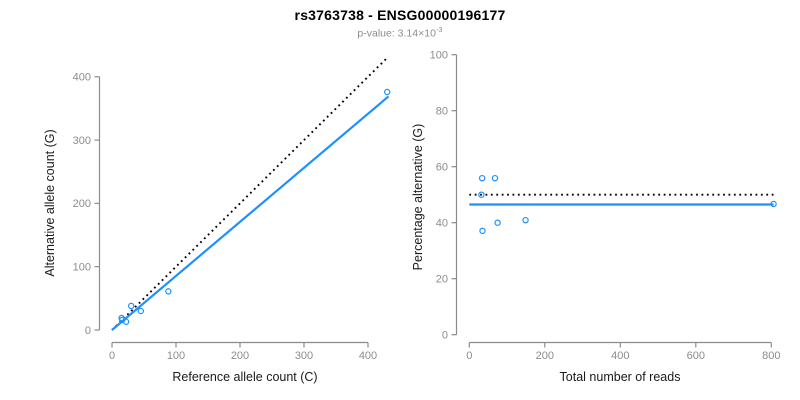 The height and width of the screenshot is (400, 800). Describe the element at coordinates (400, 15) in the screenshot. I see `page-title: rs3763738 - ENSG00000196177` at that location.